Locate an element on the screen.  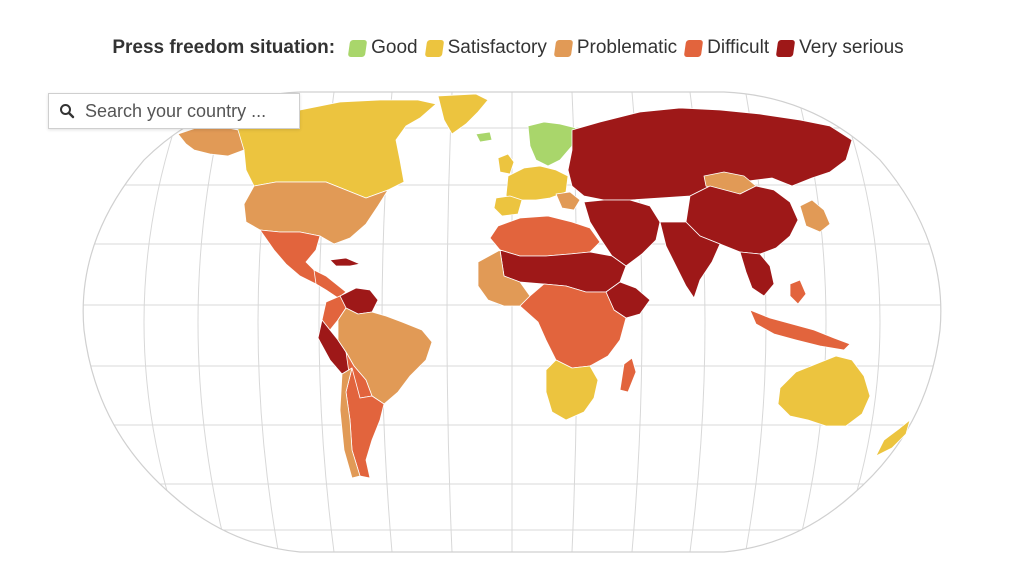
region-united-states is located at coordinates (316, 213).